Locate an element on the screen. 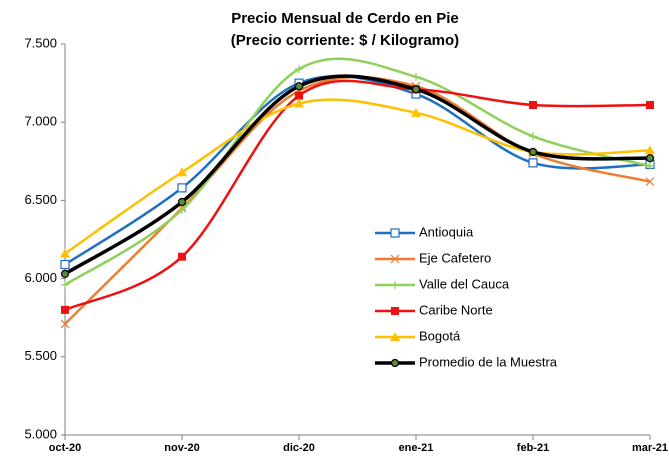  y-tick-label: 5.000 is located at coordinates (40, 433).